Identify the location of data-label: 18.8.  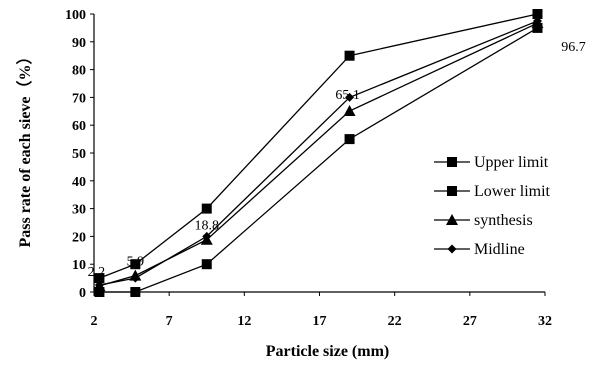
(207, 226).